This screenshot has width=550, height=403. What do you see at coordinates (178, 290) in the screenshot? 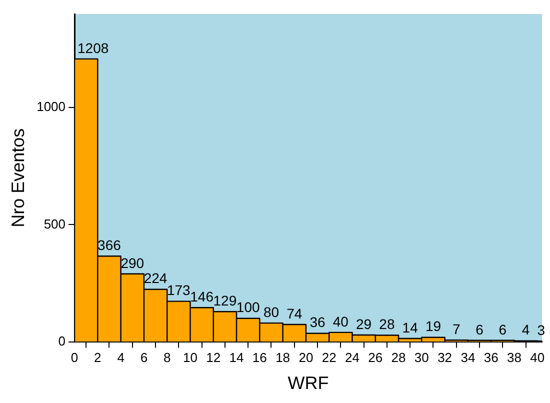
I see `data-label: 173` at bounding box center [178, 290].